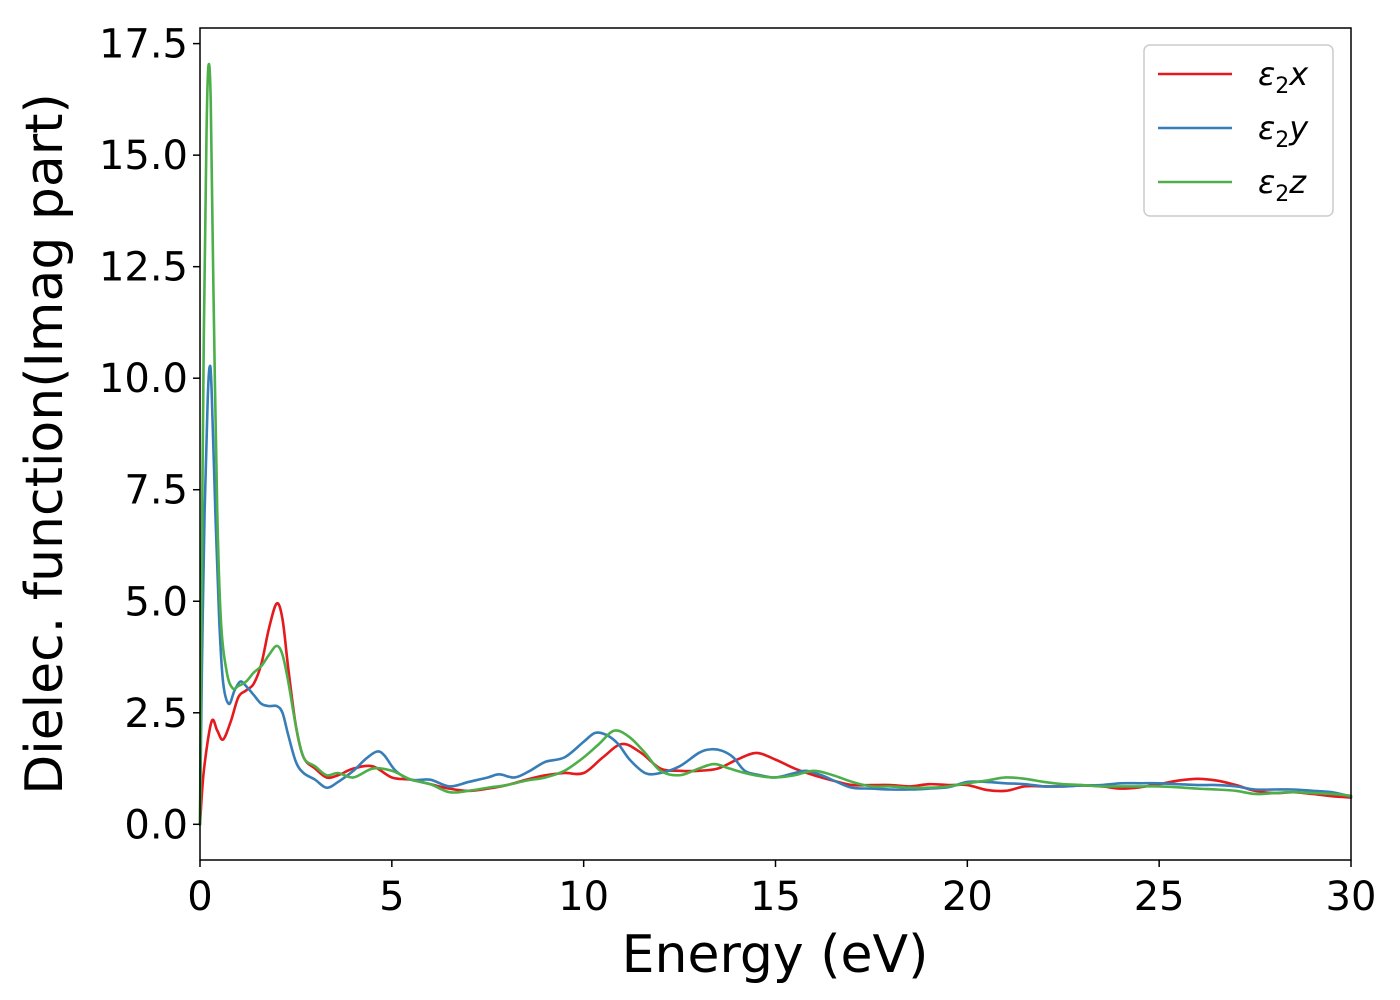 The image size is (1400, 1000). I want to click on y-tick-label: 0.0, so click(156, 825).